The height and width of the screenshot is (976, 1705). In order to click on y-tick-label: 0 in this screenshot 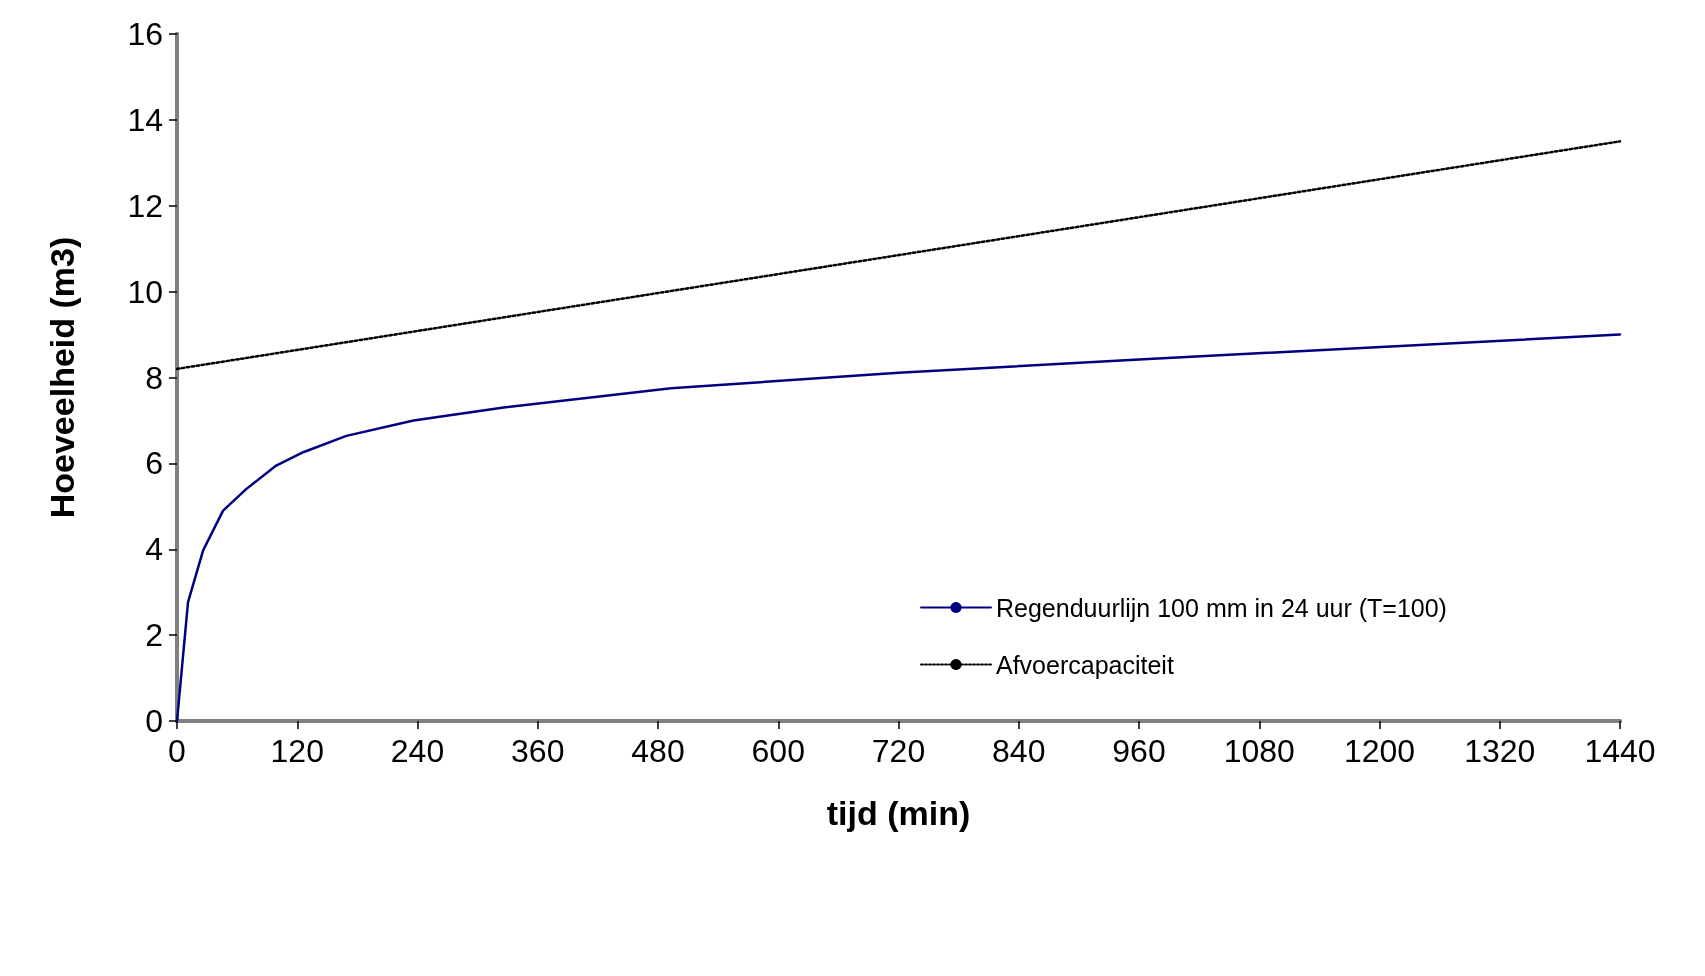, I will do `click(154, 721)`.